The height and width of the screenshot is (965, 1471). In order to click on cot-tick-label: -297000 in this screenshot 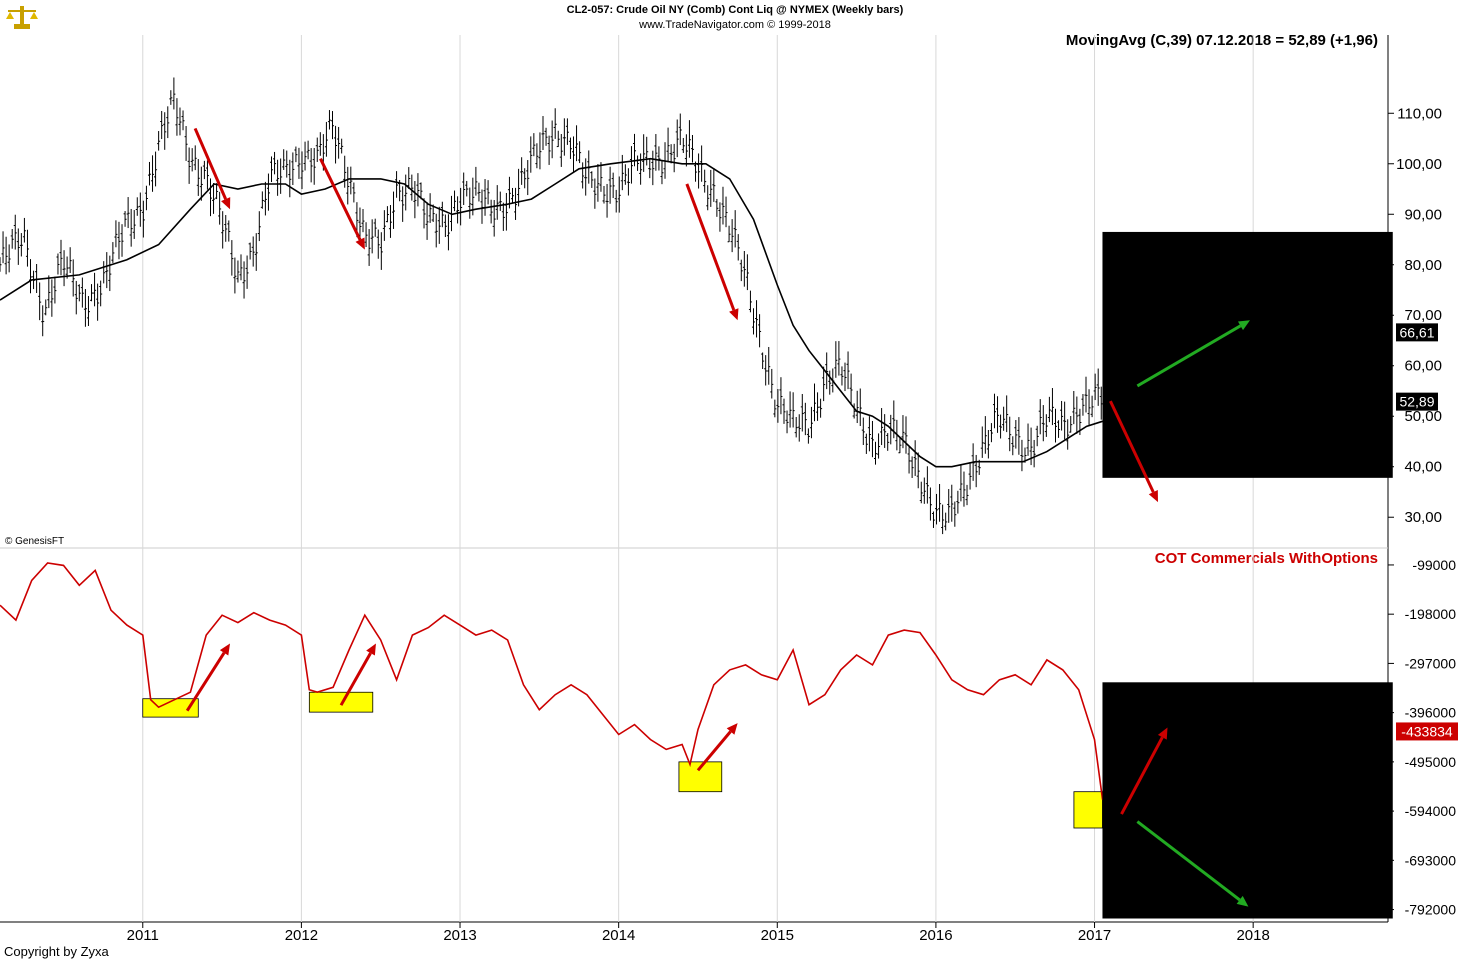, I will do `click(1431, 663)`.